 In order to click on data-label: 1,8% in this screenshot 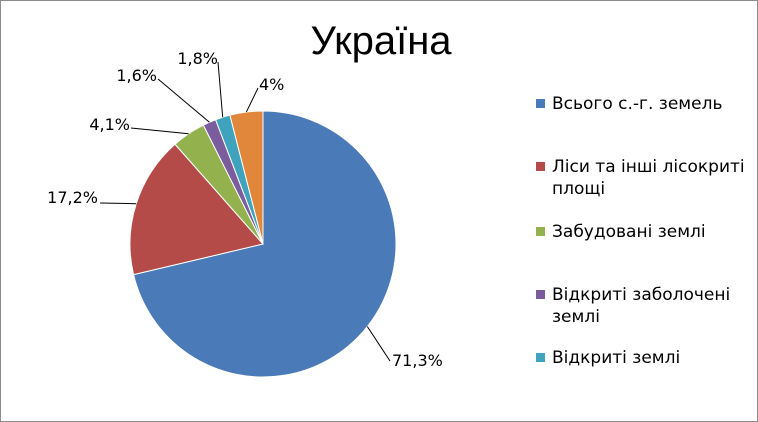, I will do `click(197, 58)`.